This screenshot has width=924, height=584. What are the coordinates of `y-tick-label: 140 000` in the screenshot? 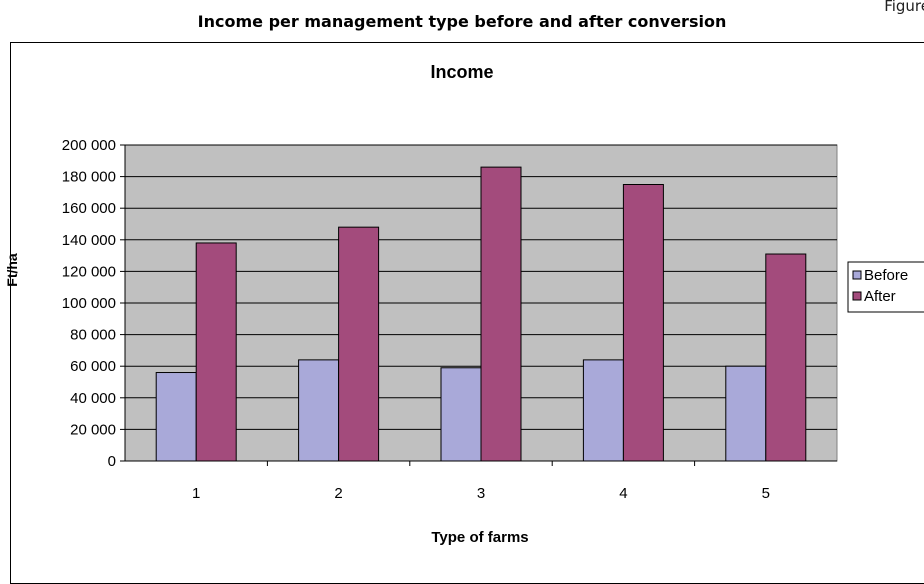 It's located at (89, 240).